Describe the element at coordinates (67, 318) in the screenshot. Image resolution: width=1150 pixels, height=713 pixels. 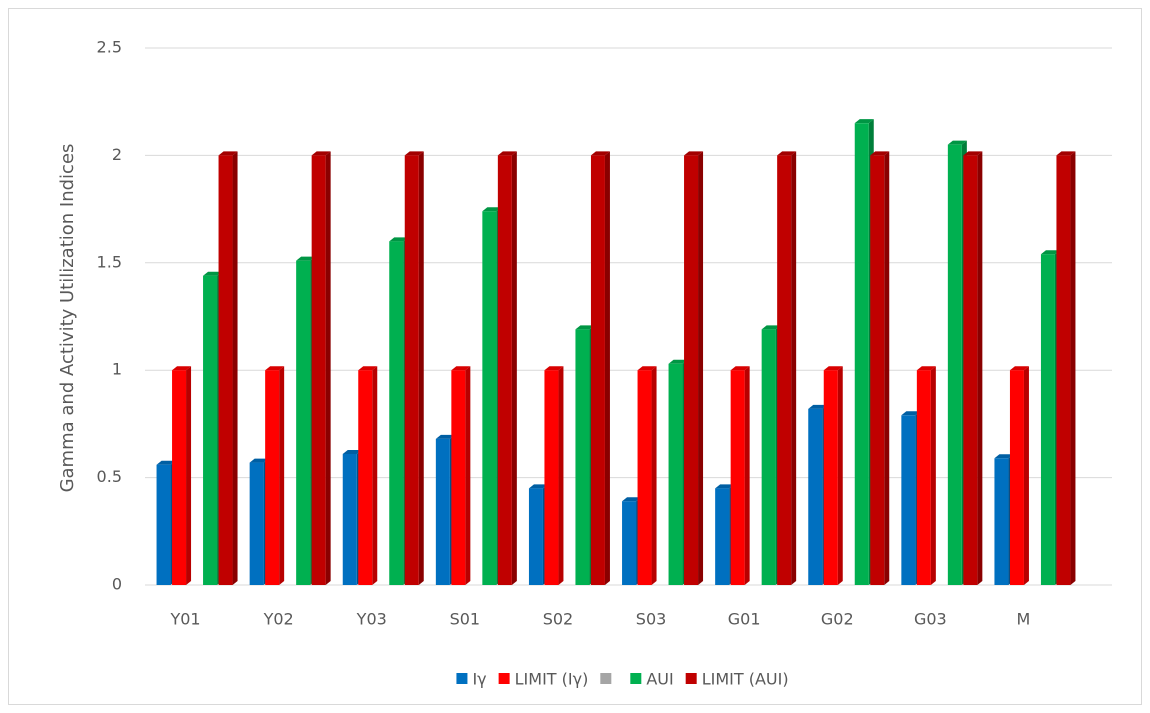
I see `y-axis-title: Gamma and Activity Utilization Indices` at that location.